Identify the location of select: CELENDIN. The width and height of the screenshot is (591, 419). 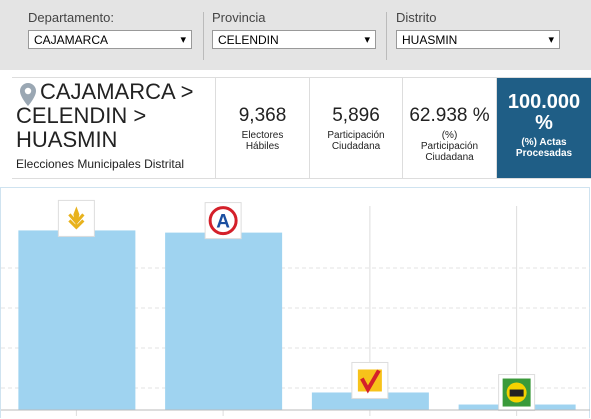
(294, 40).